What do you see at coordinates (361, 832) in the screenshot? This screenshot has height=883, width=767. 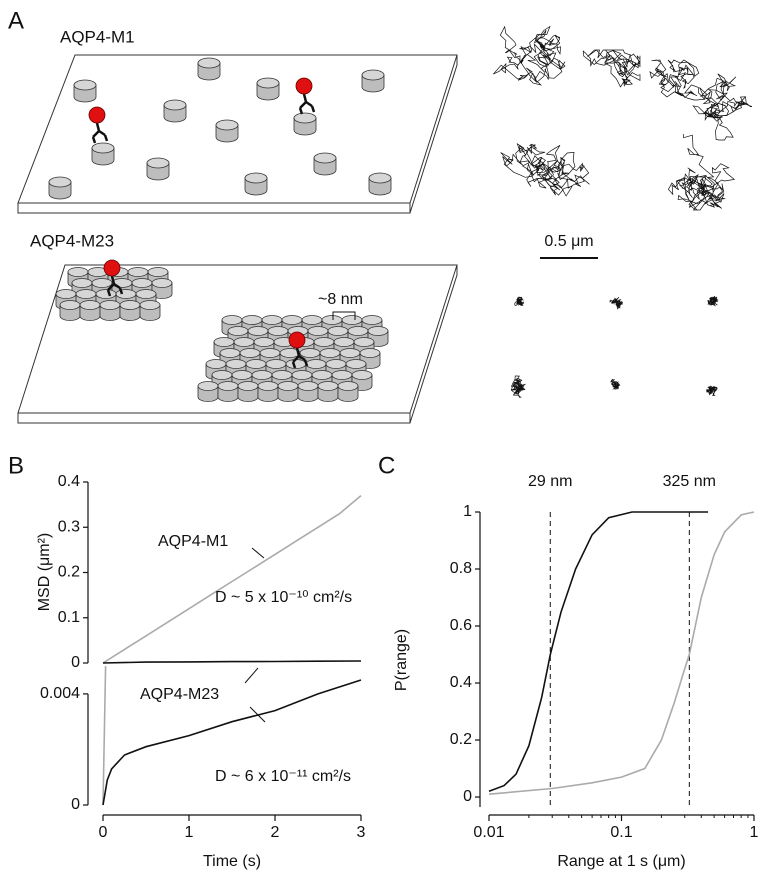 I see `x-tick-label: 3` at bounding box center [361, 832].